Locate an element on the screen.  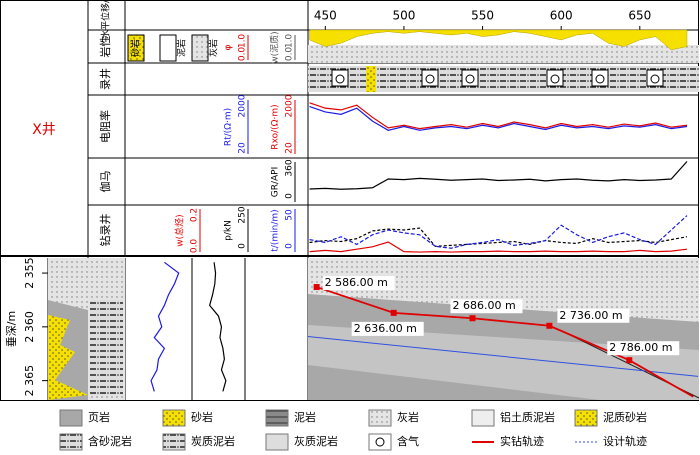
trajectory-label: 2 586.00 m is located at coordinates (356, 282).